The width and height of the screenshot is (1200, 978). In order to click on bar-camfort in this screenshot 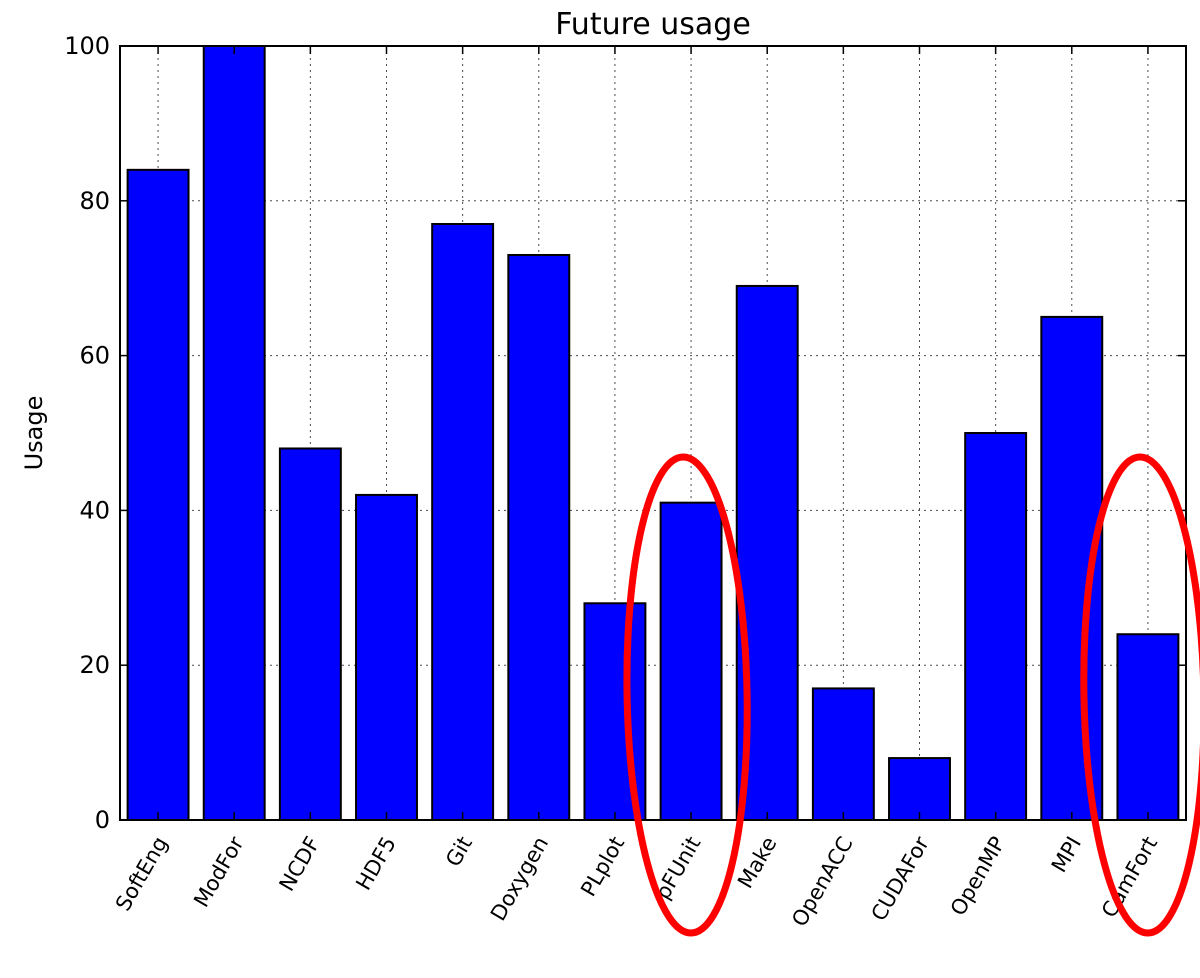, I will do `click(1148, 727)`.